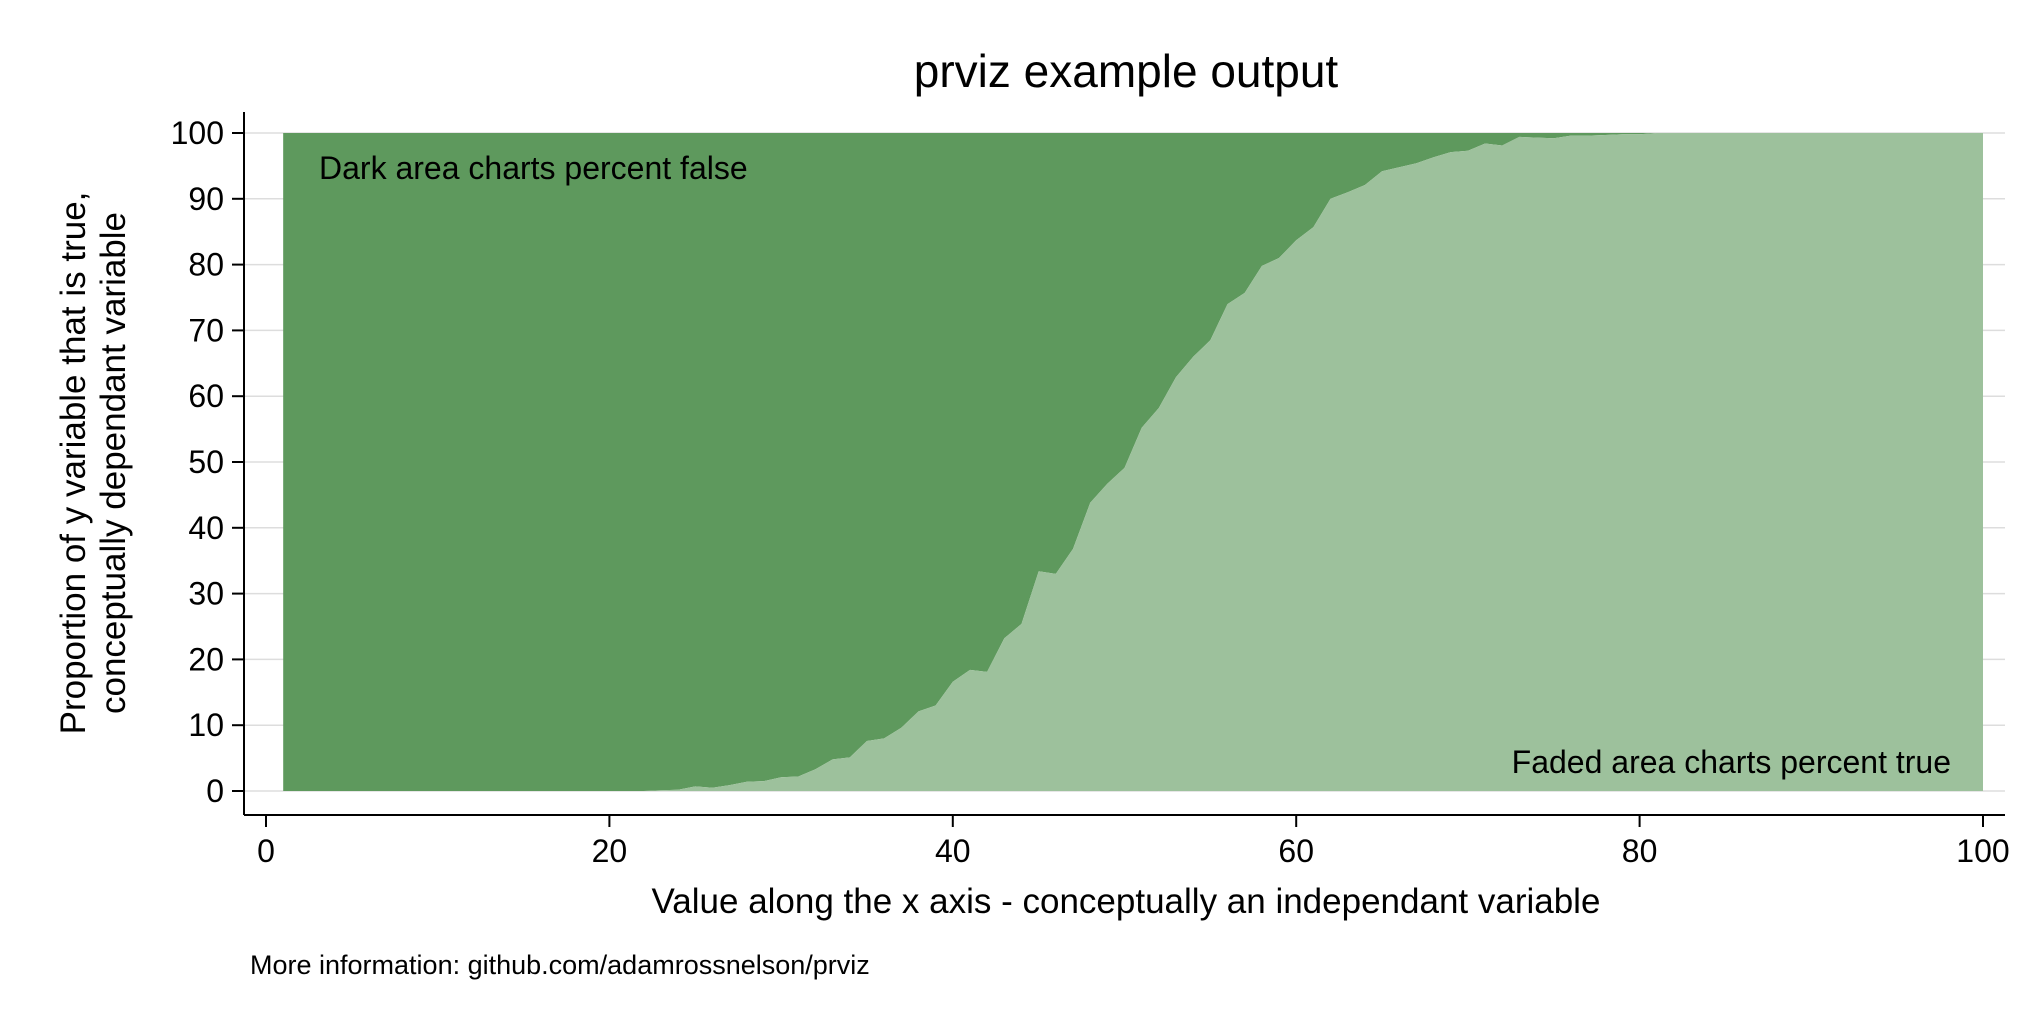 The height and width of the screenshot is (1012, 2024). Describe the element at coordinates (1731, 762) in the screenshot. I see `true-area-annotation: Faded area charts percent true` at that location.